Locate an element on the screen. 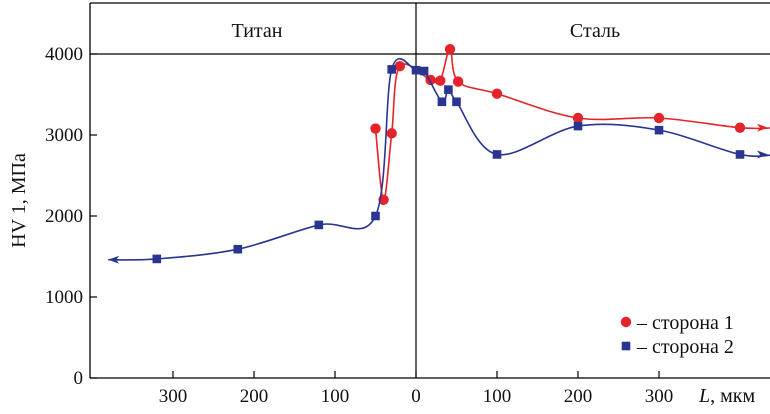 The height and width of the screenshot is (414, 770). y-tick-label: 3000 is located at coordinates (64, 135).